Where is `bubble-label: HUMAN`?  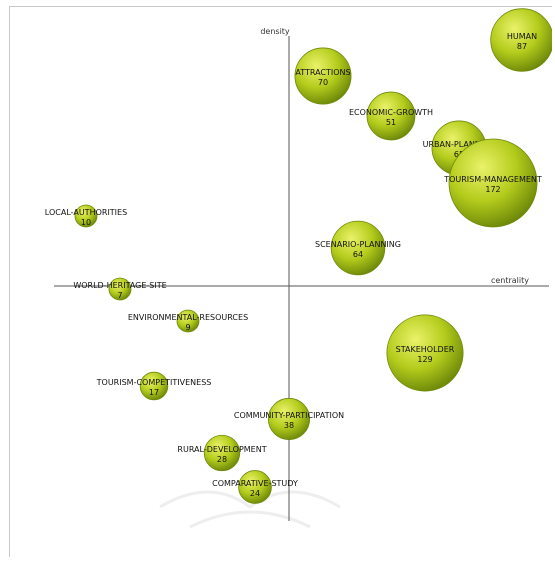 bubble-label: HUMAN is located at coordinates (522, 36).